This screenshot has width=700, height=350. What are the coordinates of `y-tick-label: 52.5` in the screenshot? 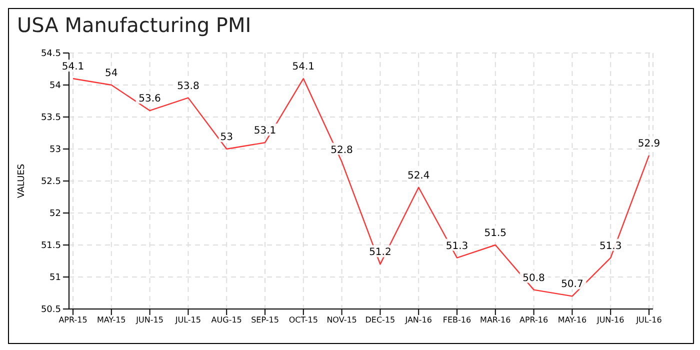 It's located at (50, 182).